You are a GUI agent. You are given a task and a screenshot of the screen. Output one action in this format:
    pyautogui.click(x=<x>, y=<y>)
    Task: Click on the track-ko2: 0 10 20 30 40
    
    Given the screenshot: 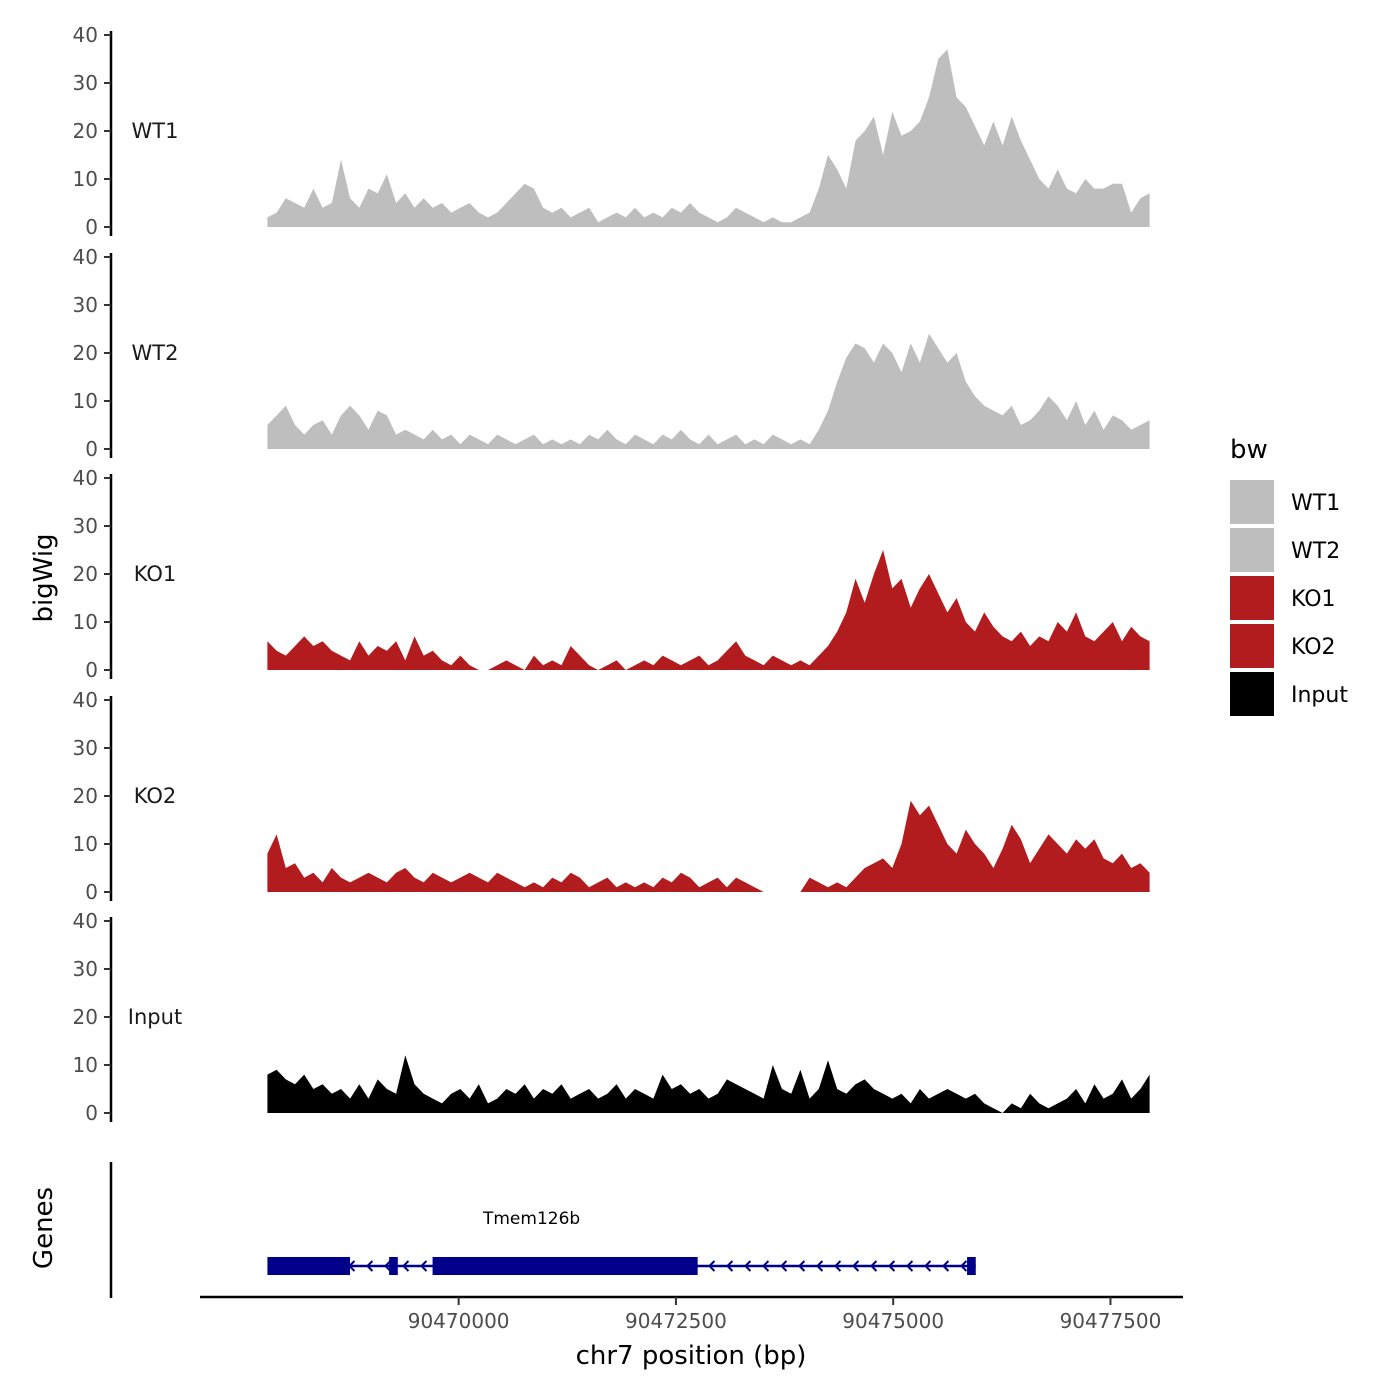 What is the action you would take?
    pyautogui.click(x=611, y=796)
    